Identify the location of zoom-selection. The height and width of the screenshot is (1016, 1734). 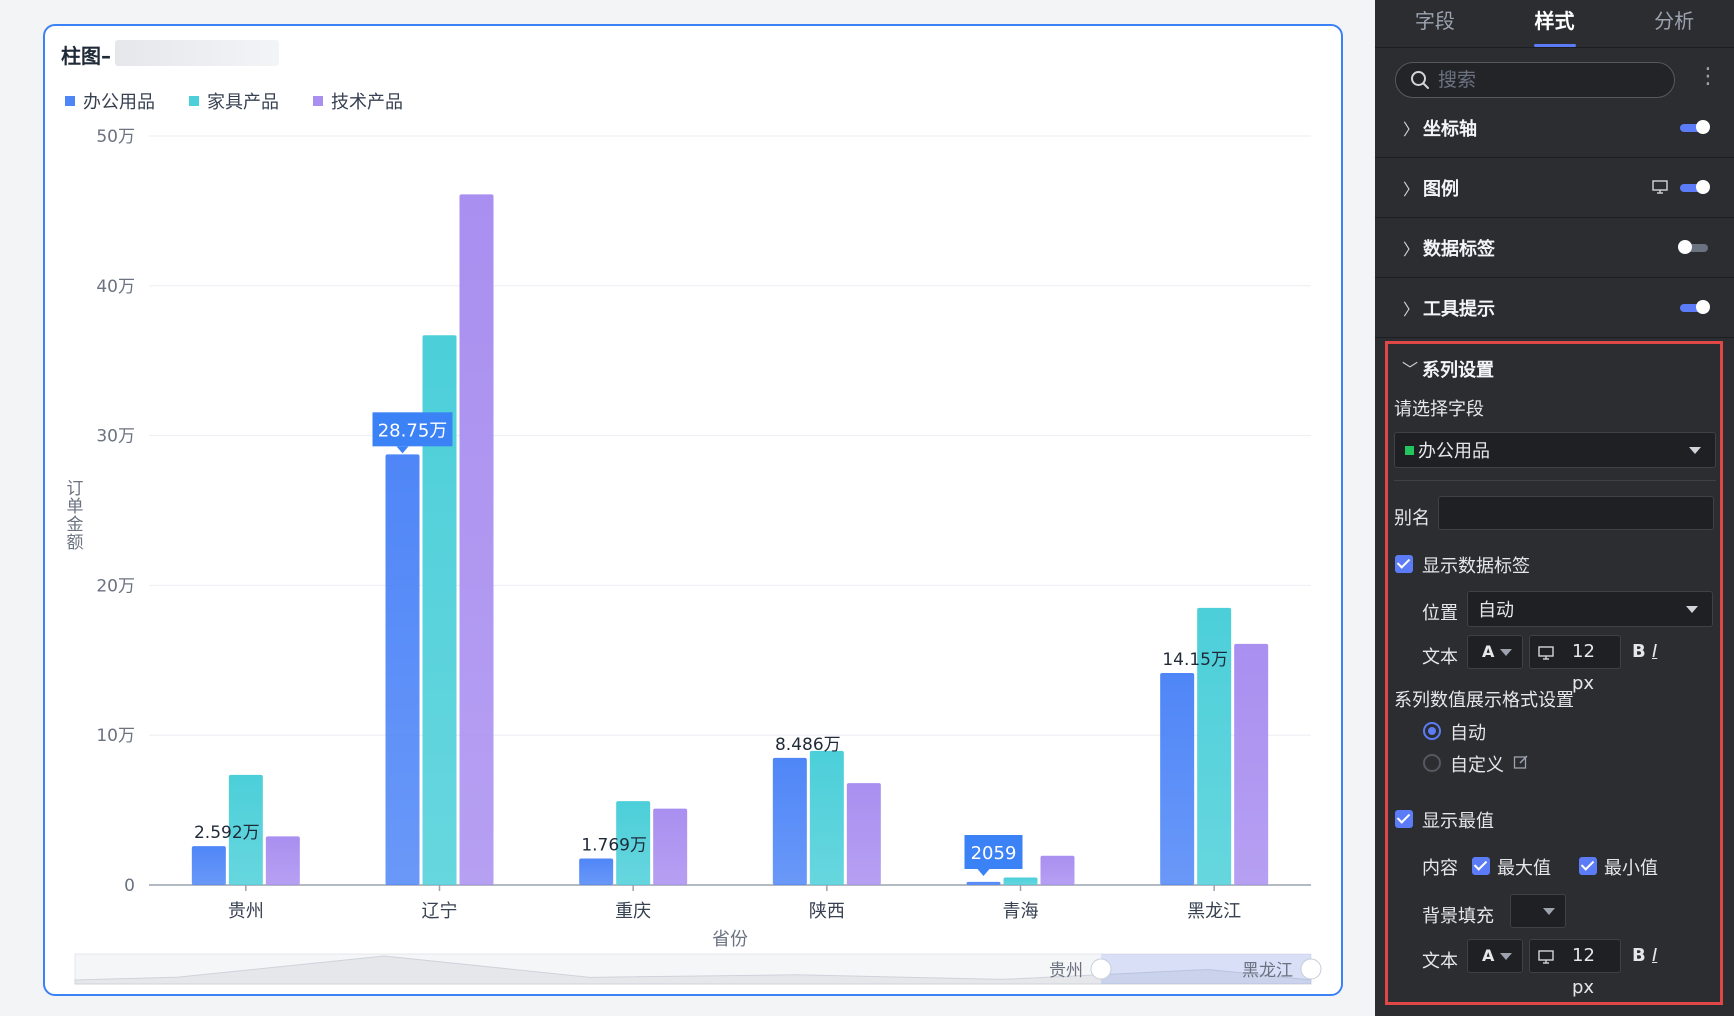
(1206, 969).